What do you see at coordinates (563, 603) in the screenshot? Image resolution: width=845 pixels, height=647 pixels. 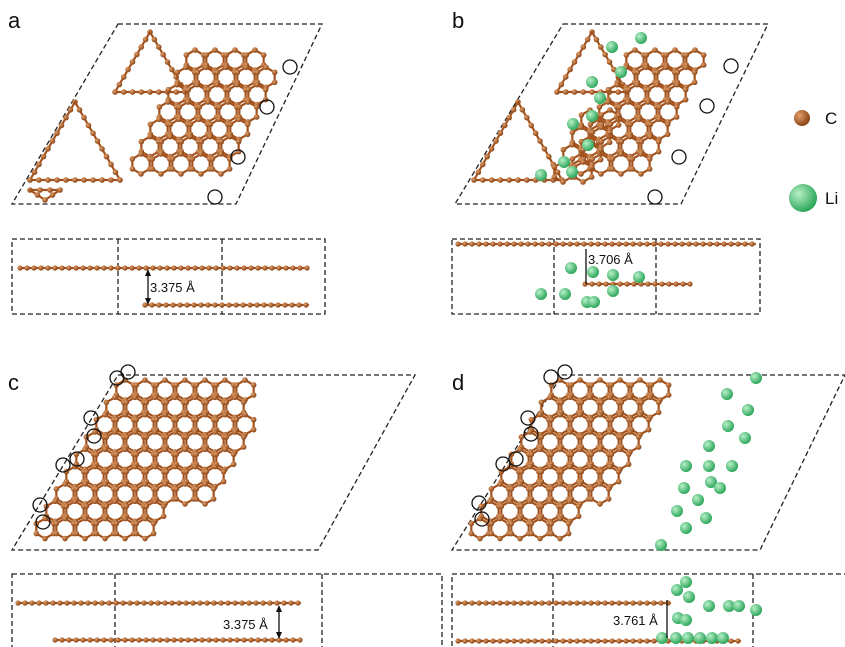 I see `panel-d-upper-layer` at bounding box center [563, 603].